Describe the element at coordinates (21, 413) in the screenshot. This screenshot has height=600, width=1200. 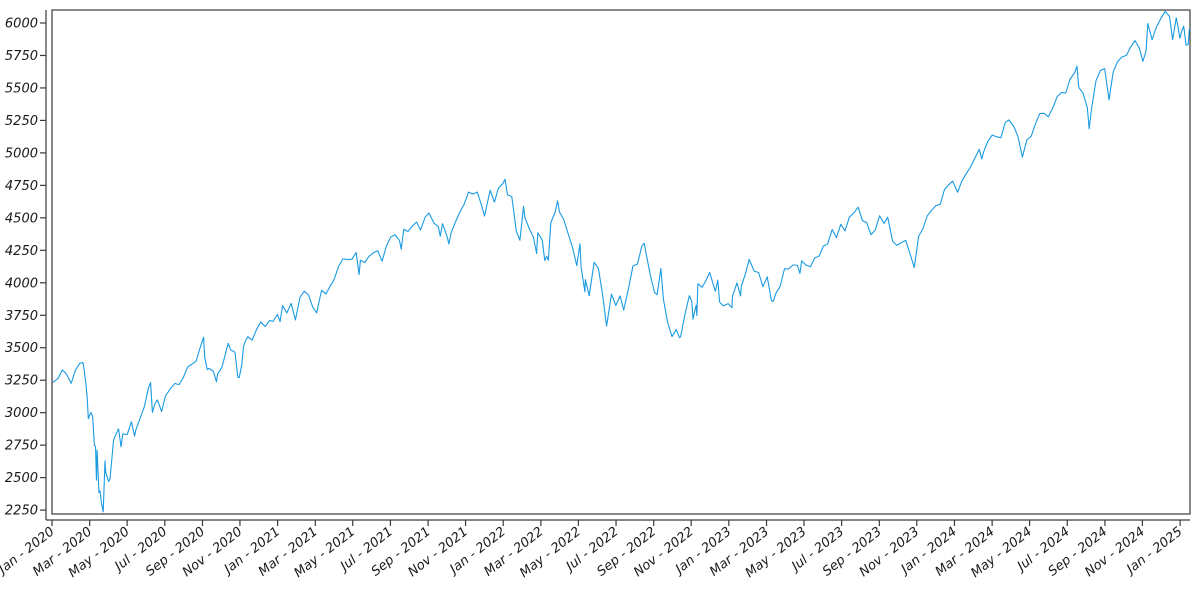
I see `y-tick-label: 3000` at that location.